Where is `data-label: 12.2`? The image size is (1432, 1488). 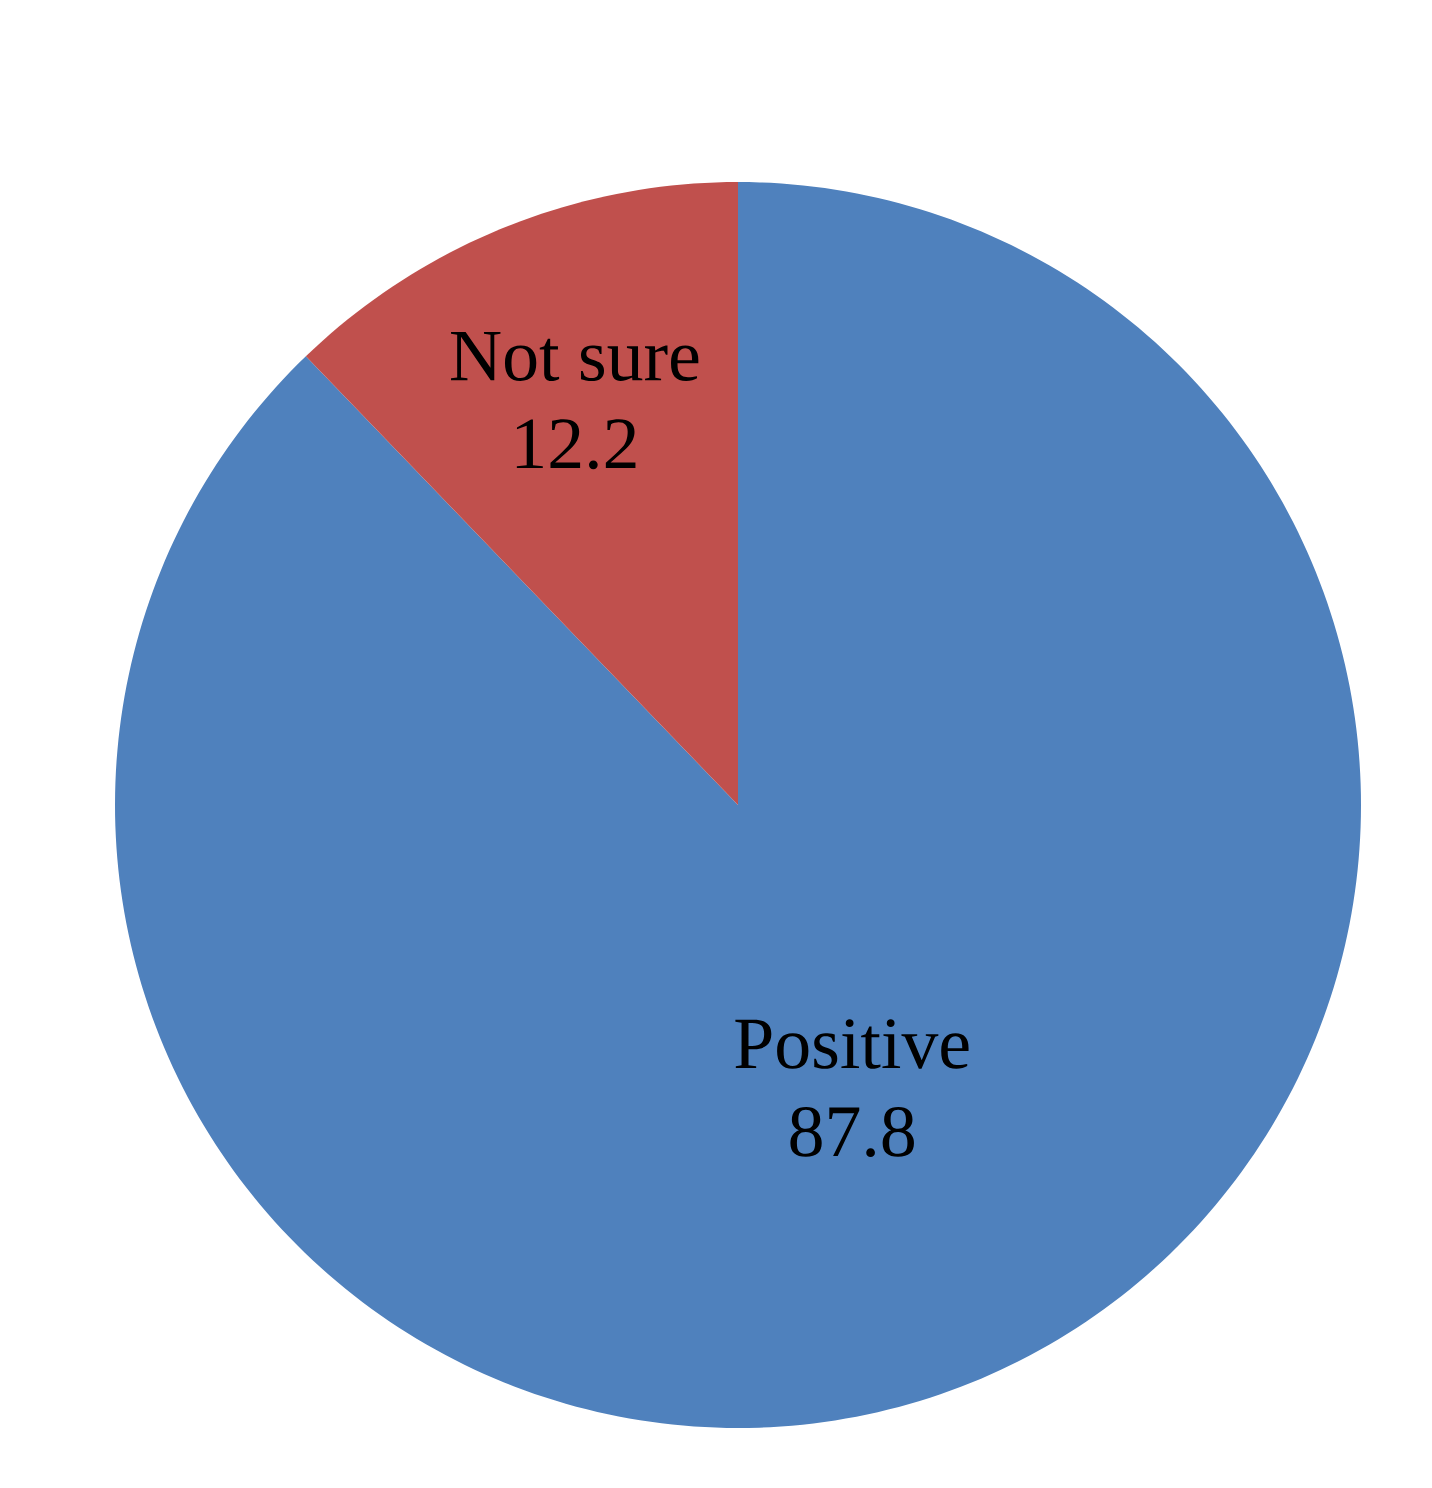 data-label: 12.2 is located at coordinates (576, 444).